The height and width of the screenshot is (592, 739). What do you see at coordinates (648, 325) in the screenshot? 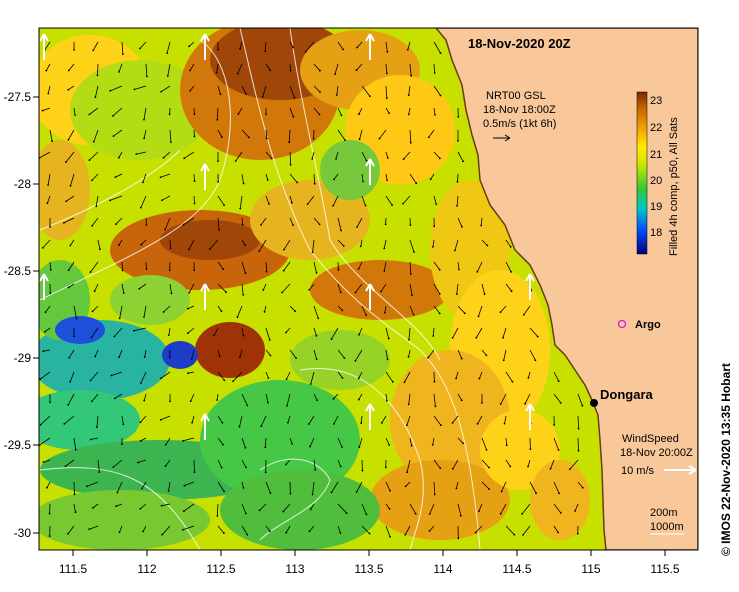
I see `argo-label: Argo` at bounding box center [648, 325].